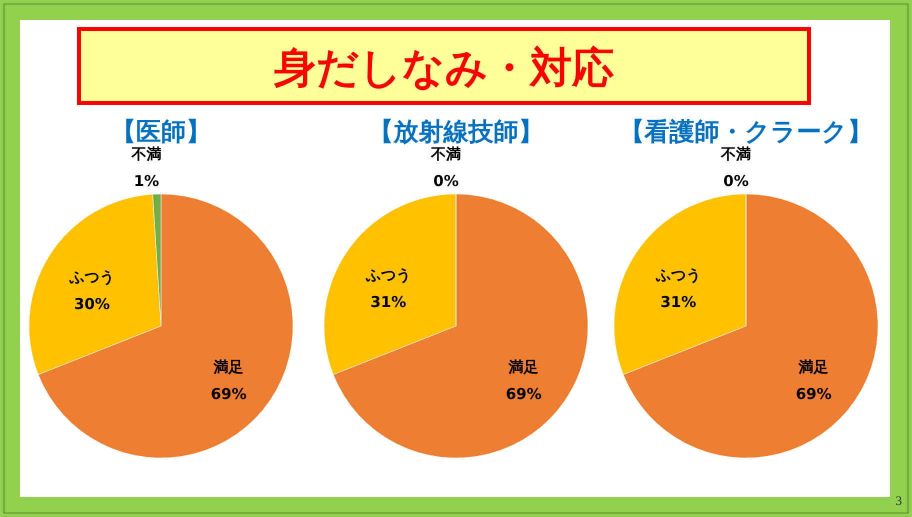 The width and height of the screenshot is (912, 517). I want to click on text: 3, so click(899, 500).